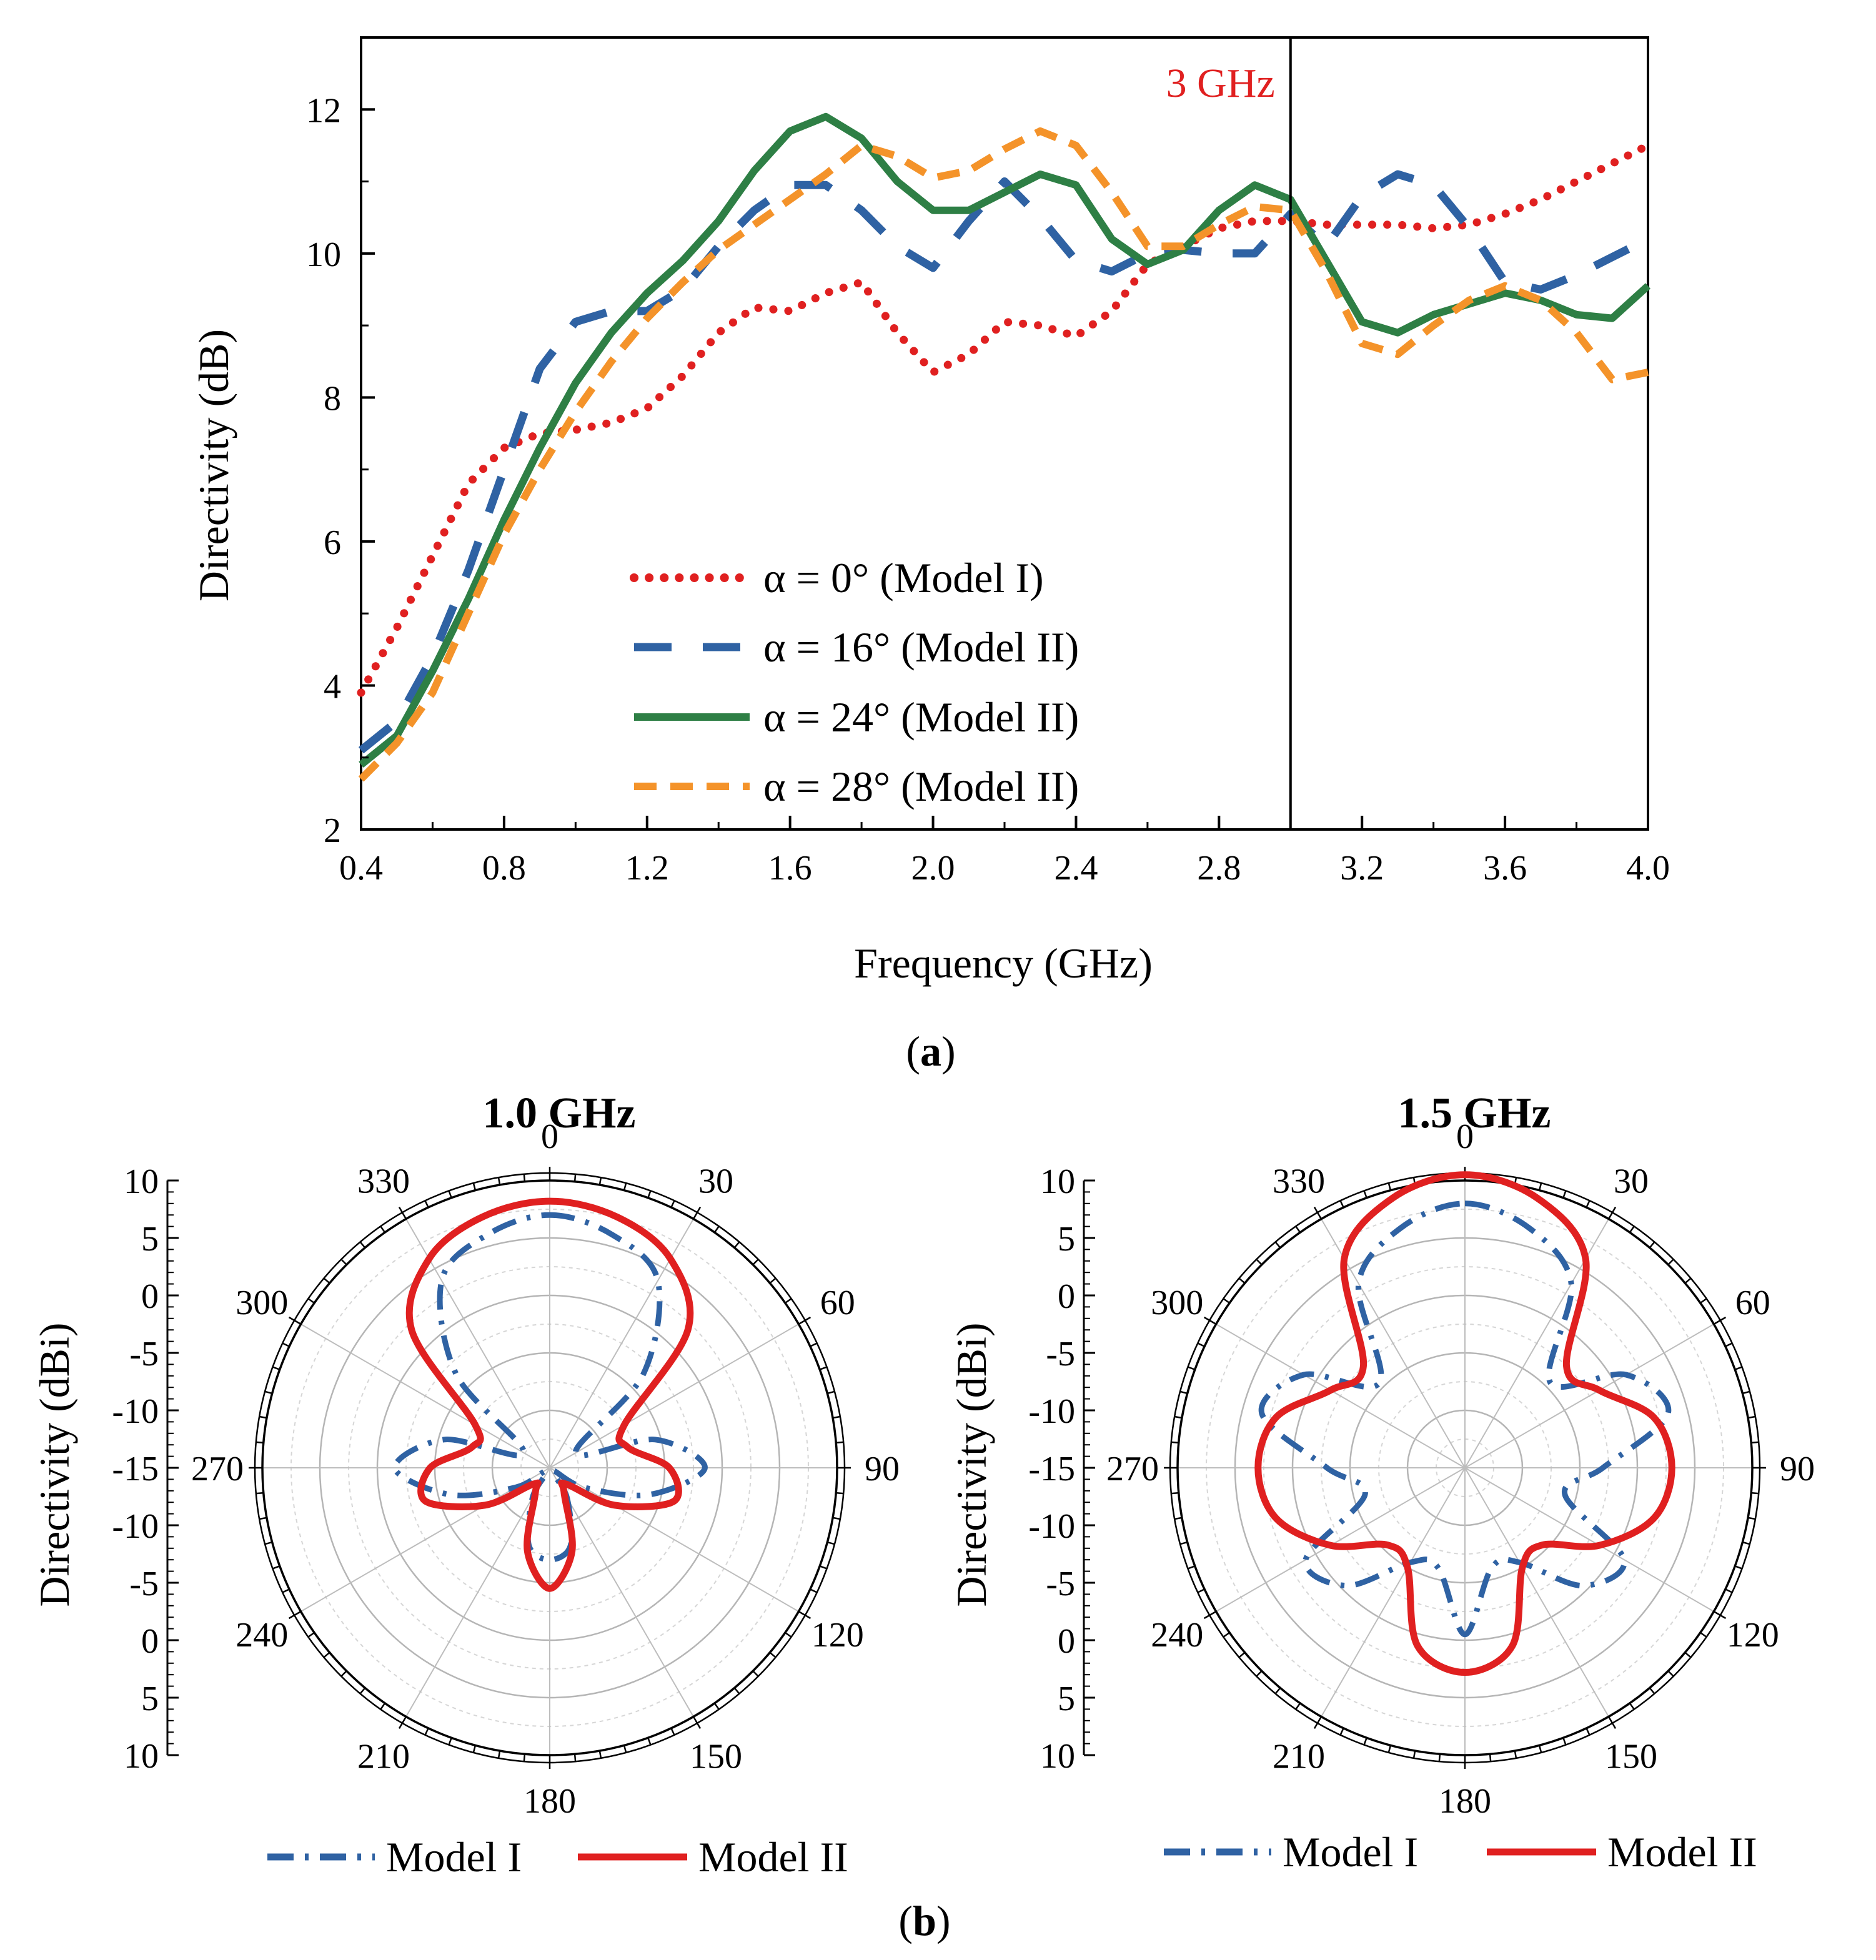  I want to click on polar-right-title: 1.5 GHz, so click(1474, 1113).